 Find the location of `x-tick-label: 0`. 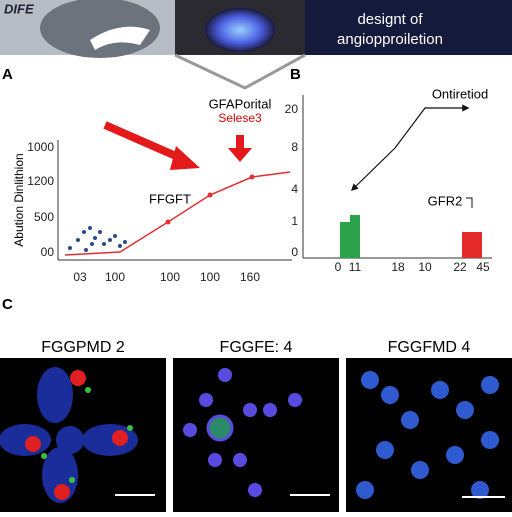

x-tick-label: 0 is located at coordinates (338, 267).